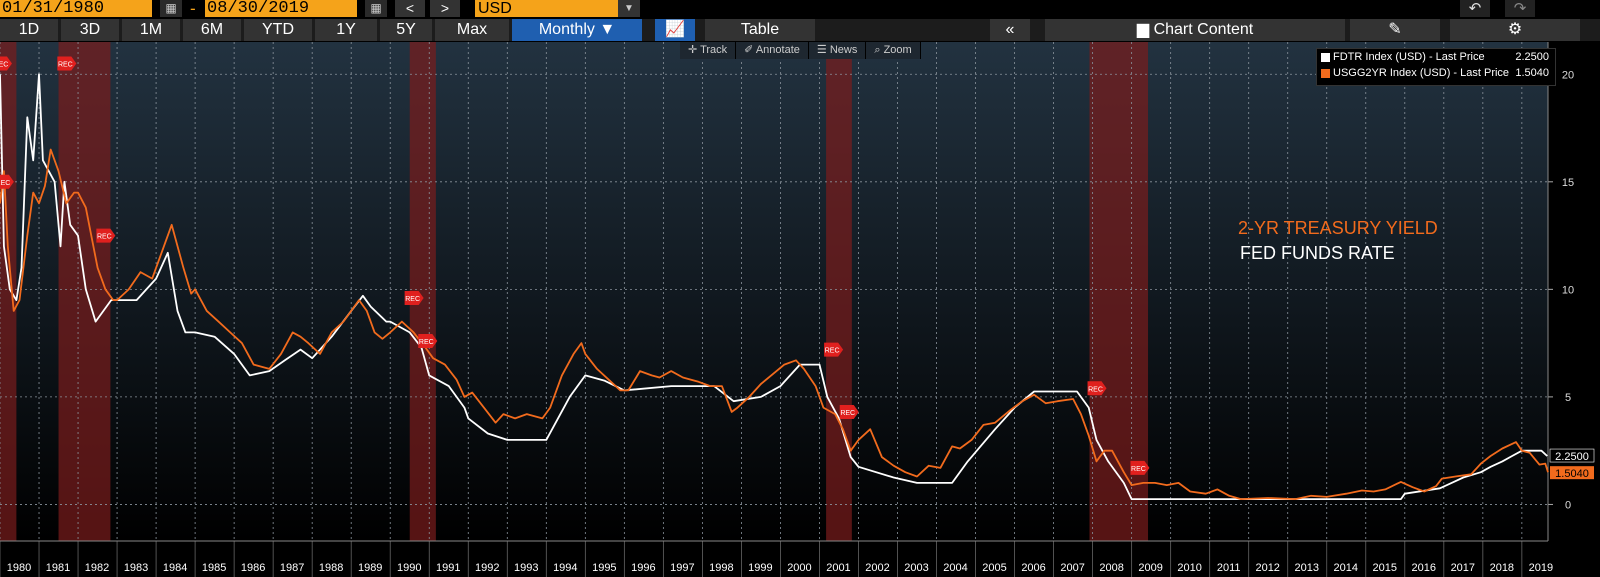 The width and height of the screenshot is (1600, 577). What do you see at coordinates (19, 568) in the screenshot?
I see `x-tick-label: 1980` at bounding box center [19, 568].